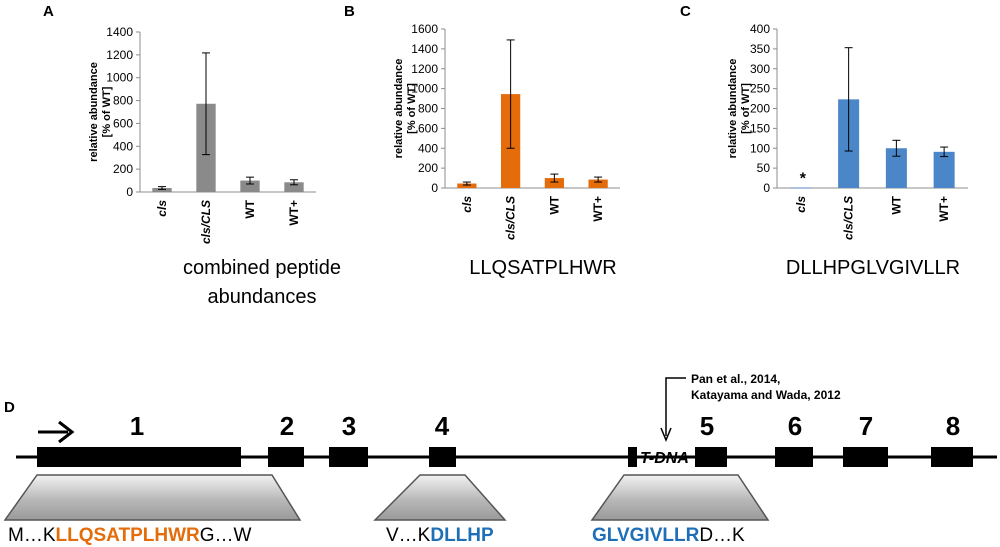 The image size is (1000, 547). I want to click on exon-number-3: 3, so click(349, 426).